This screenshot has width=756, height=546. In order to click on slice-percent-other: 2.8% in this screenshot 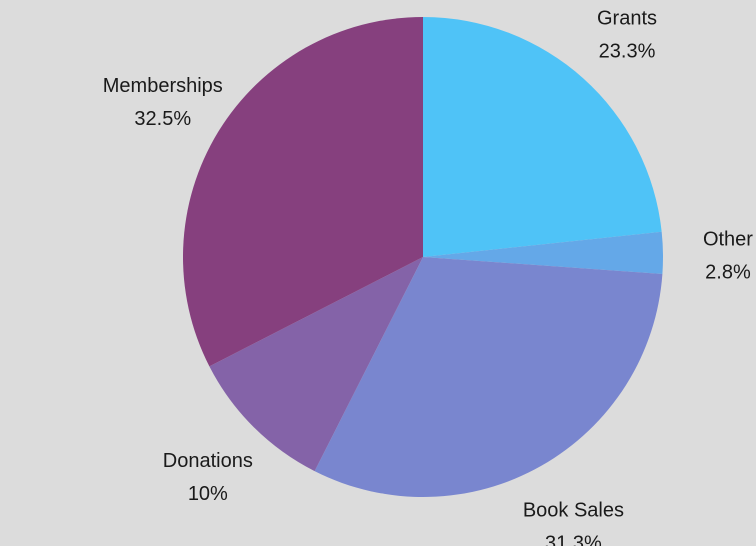, I will do `click(728, 273)`.